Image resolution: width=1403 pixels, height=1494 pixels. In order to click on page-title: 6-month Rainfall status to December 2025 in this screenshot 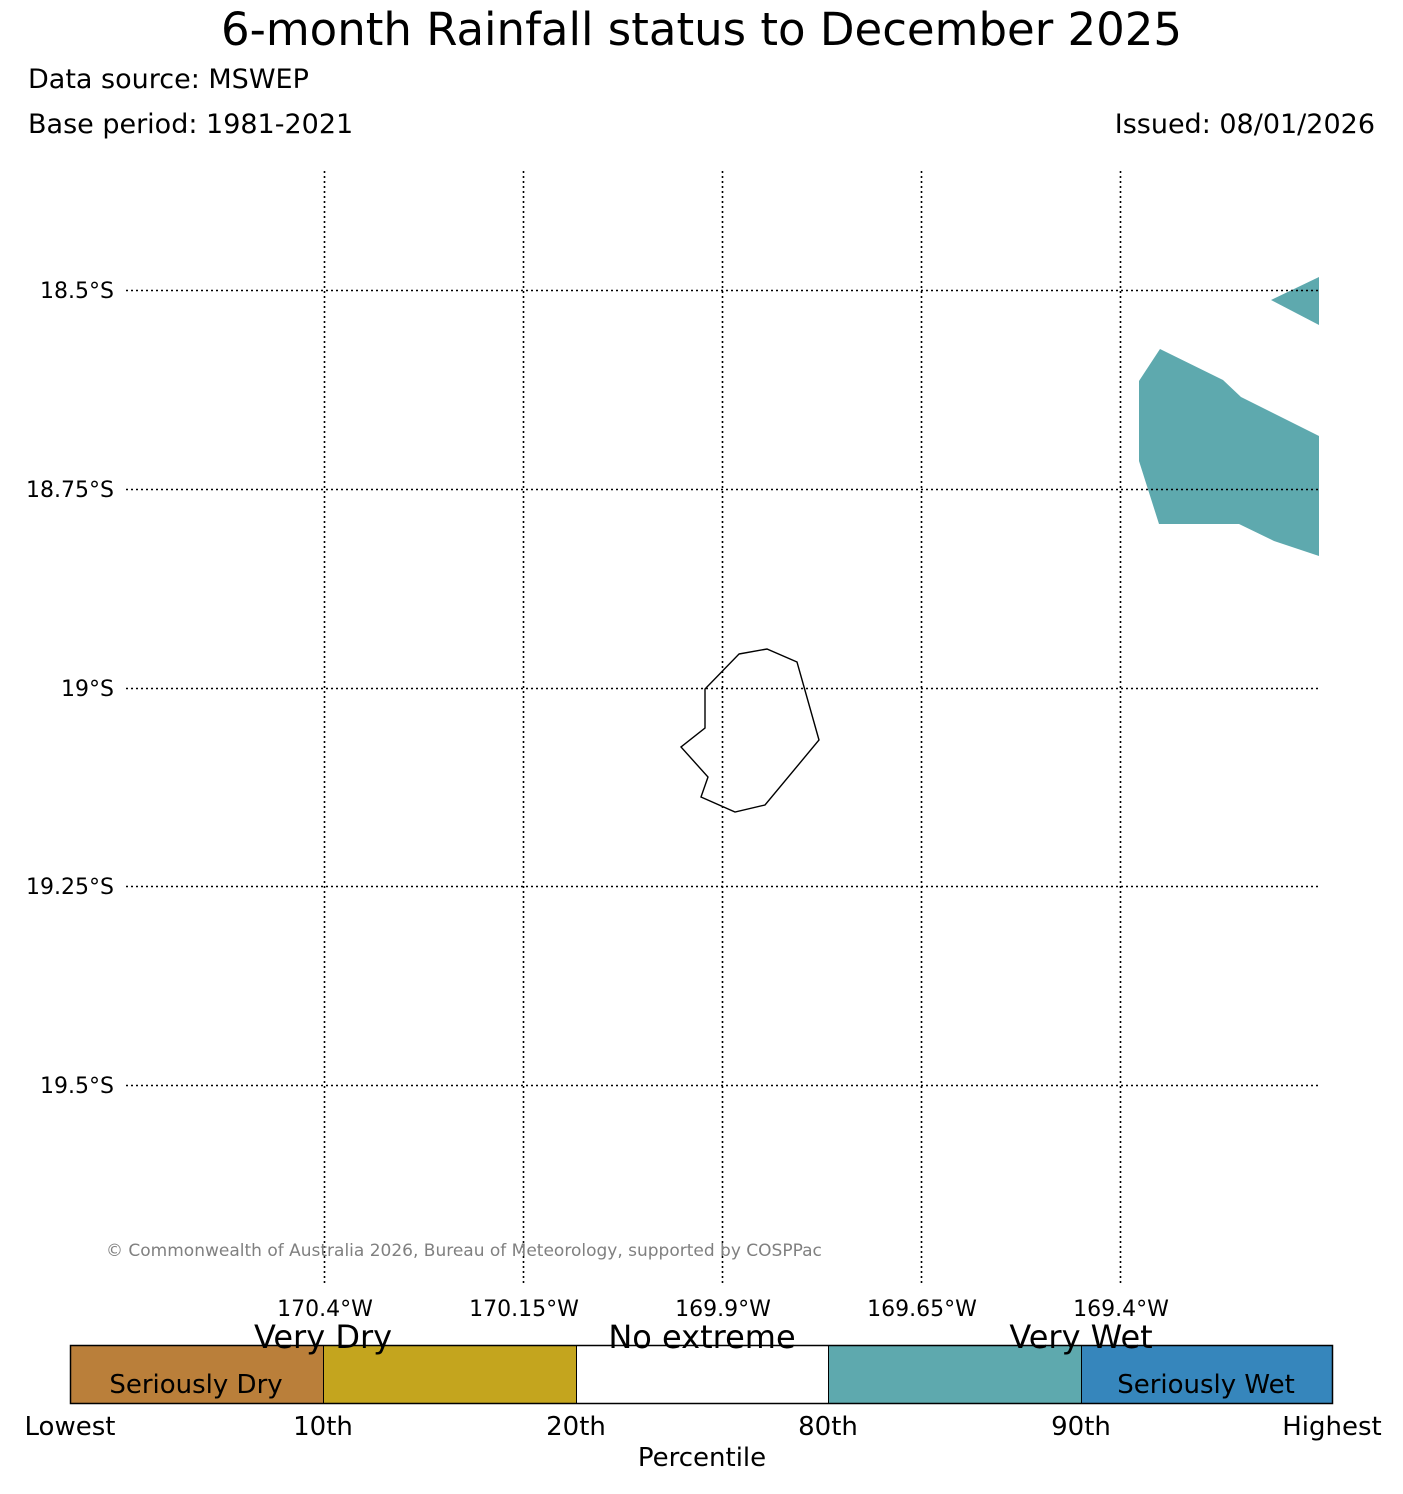, I will do `click(701, 29)`.